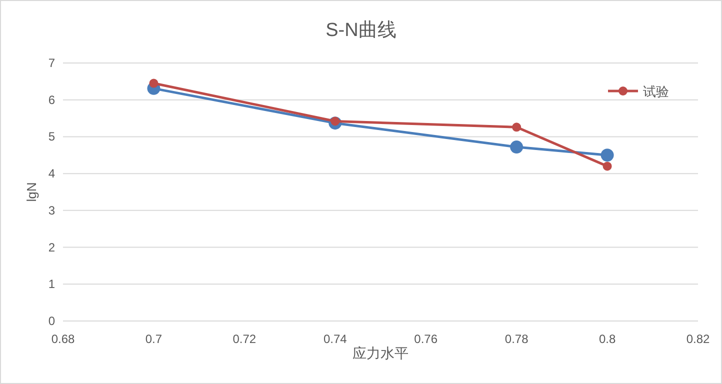 The height and width of the screenshot is (384, 722). What do you see at coordinates (516, 339) in the screenshot?
I see `x-tick-label: 0.78` at bounding box center [516, 339].